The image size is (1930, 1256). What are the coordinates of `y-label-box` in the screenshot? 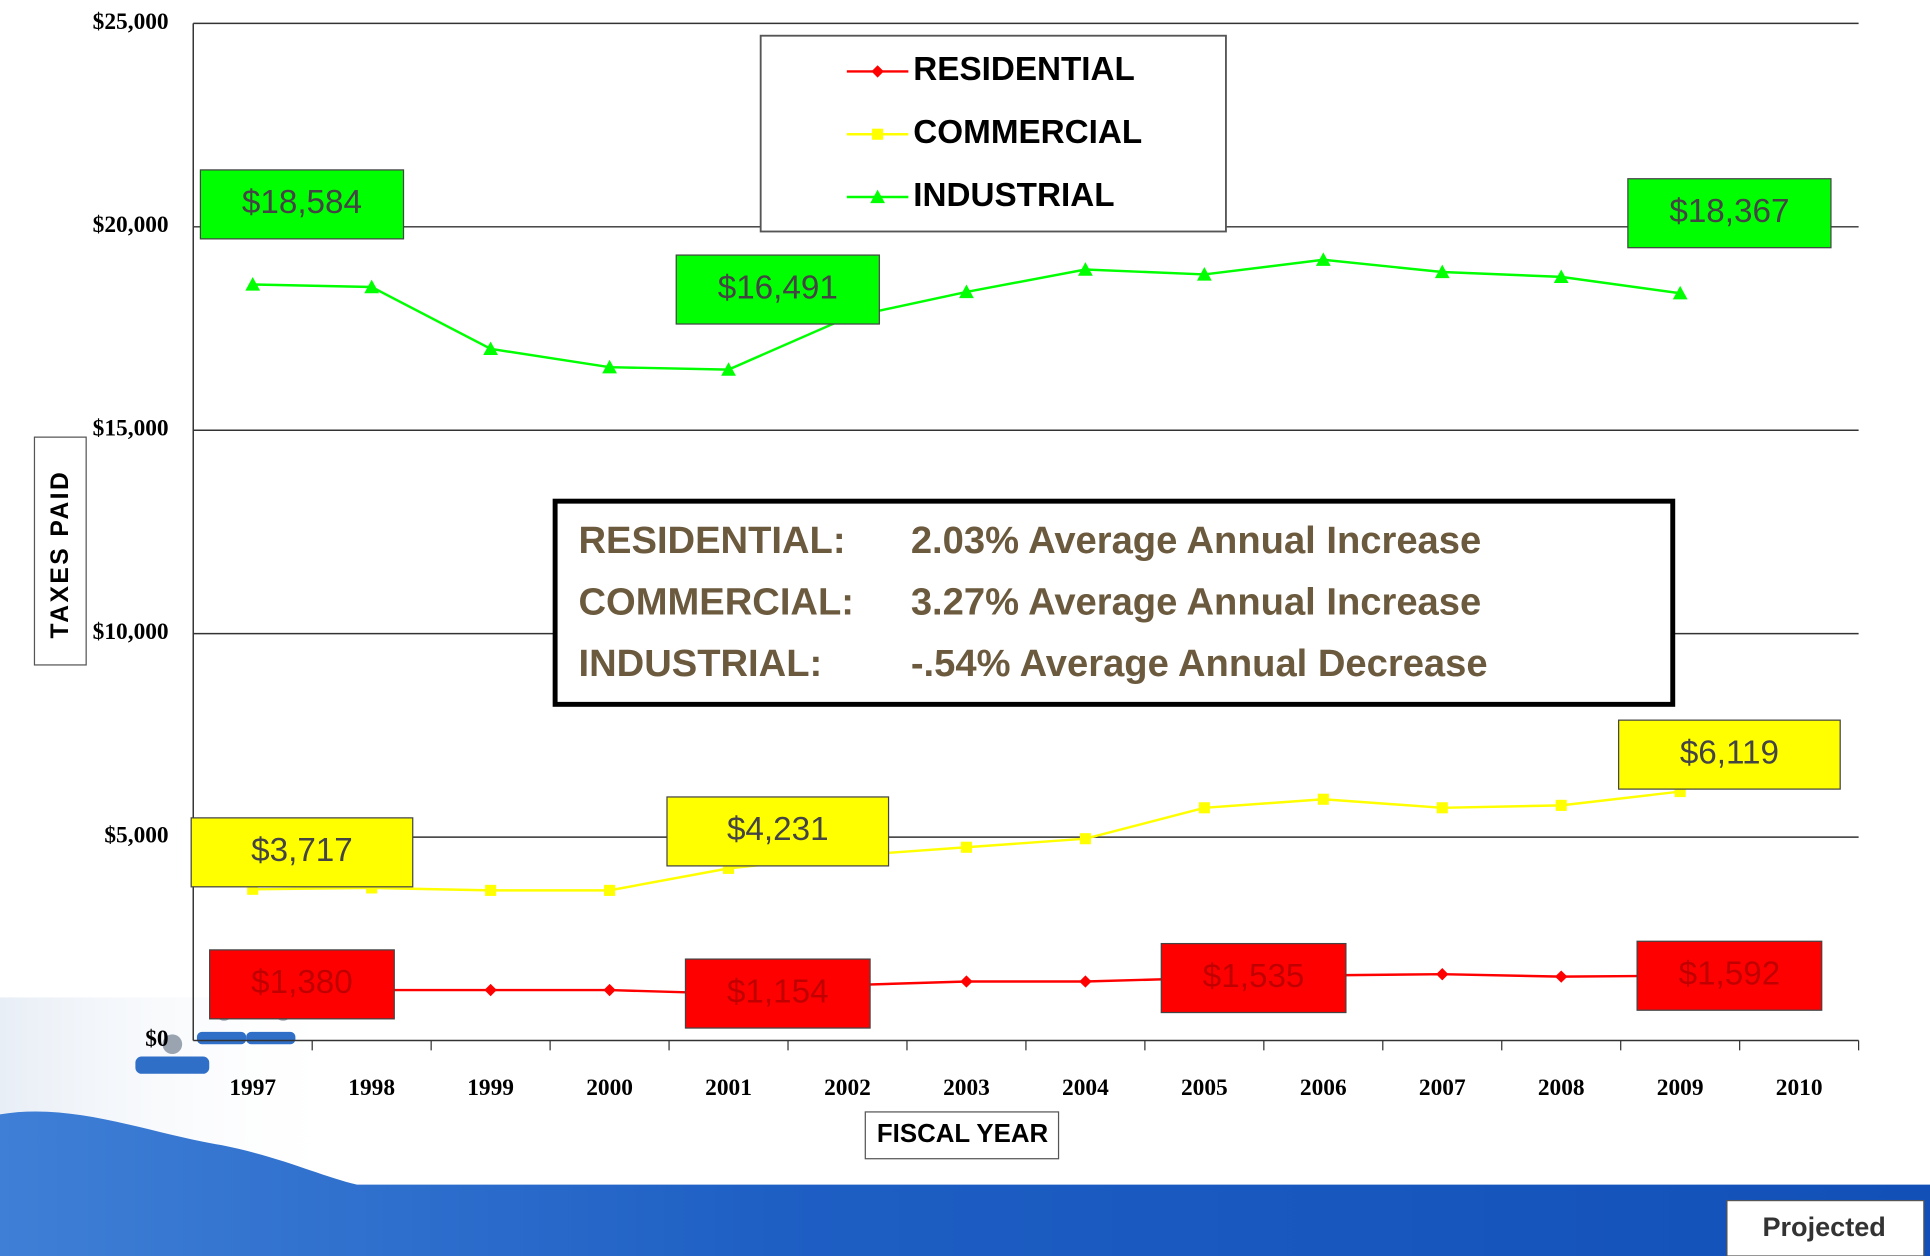 It's located at (60, 551).